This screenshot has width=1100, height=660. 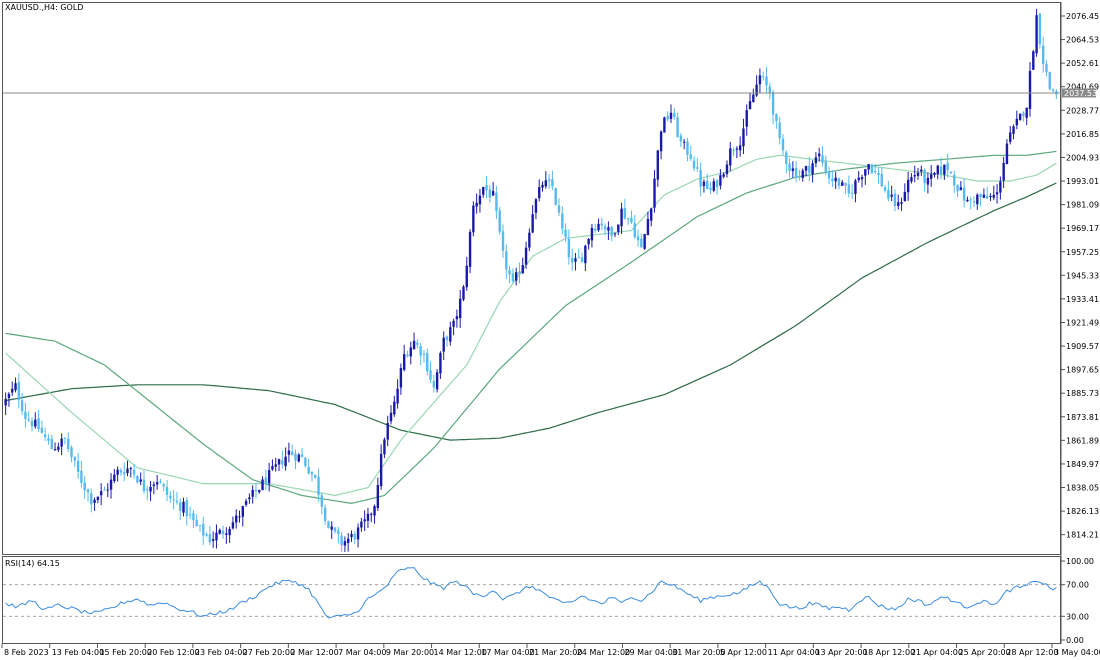 What do you see at coordinates (937, 652) in the screenshot?
I see `time-tick-label: 21 Apr 04:00` at bounding box center [937, 652].